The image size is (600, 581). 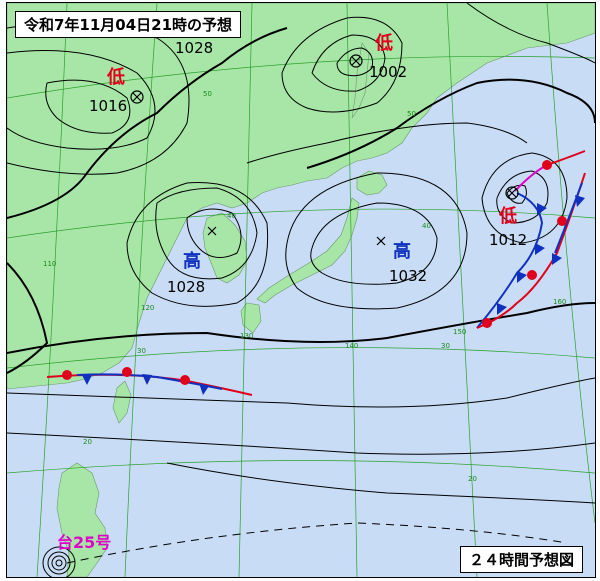 I want to click on typhoon-label: 台25号, so click(x=84, y=542).